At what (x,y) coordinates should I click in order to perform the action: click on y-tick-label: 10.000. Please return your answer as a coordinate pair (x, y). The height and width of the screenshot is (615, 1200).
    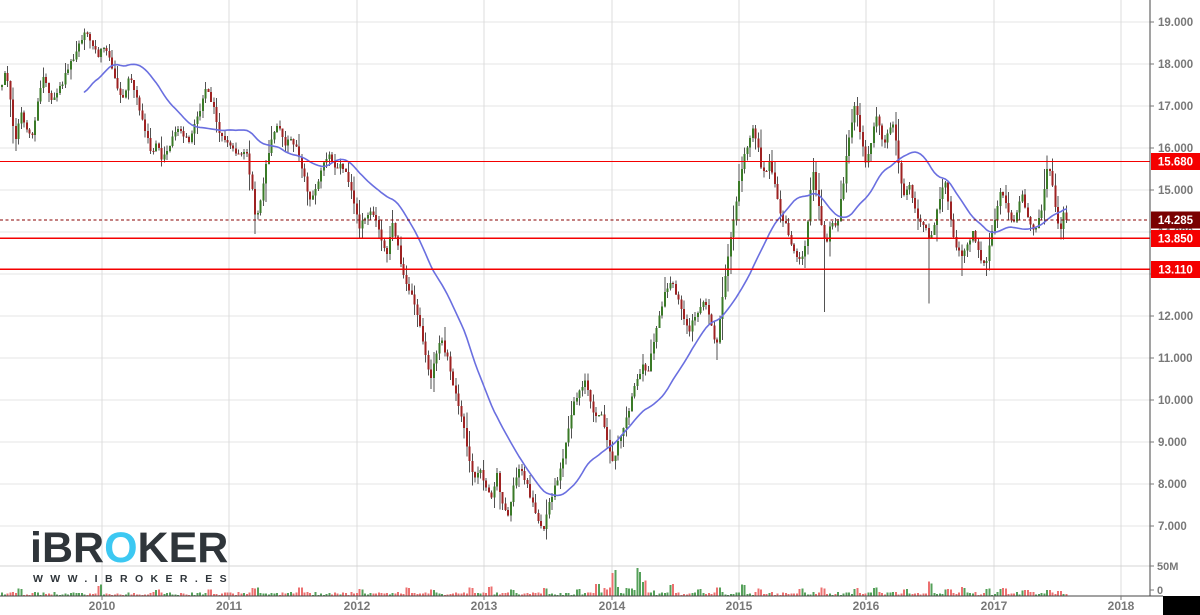
    Looking at the image, I should click on (1175, 401).